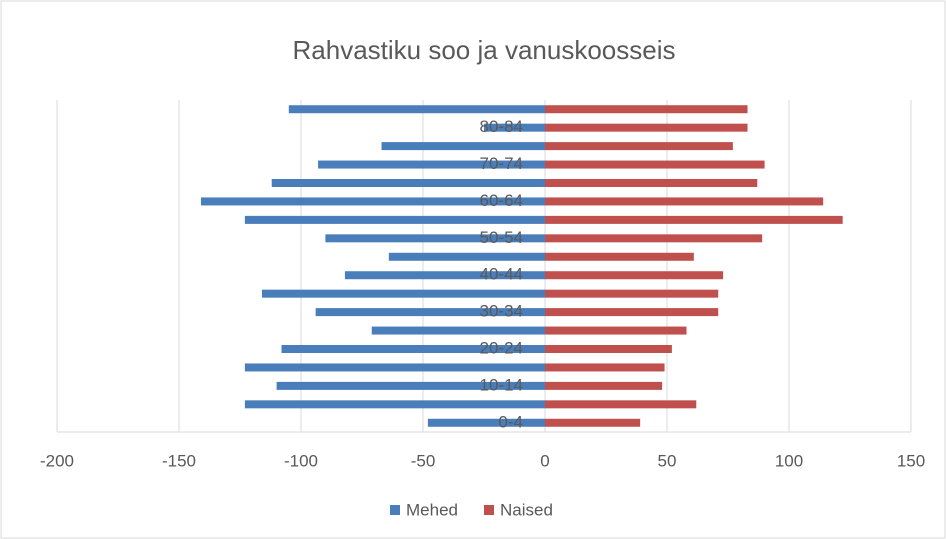  Describe the element at coordinates (510, 421) in the screenshot. I see `y-tick-label: 0-4` at that location.